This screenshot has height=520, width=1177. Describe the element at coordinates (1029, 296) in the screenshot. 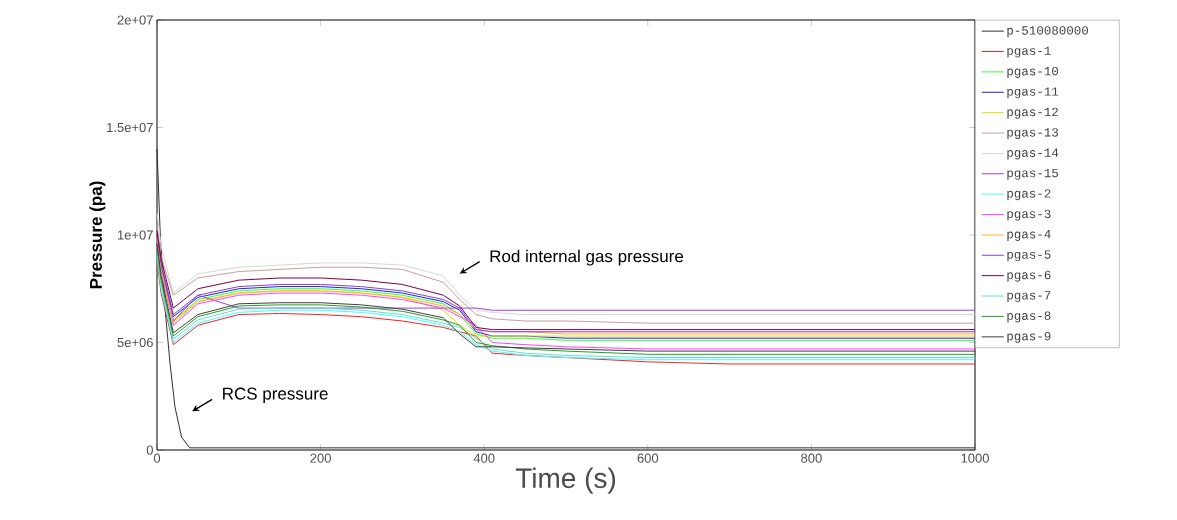

I see `legend-label: pgas-7` at that location.